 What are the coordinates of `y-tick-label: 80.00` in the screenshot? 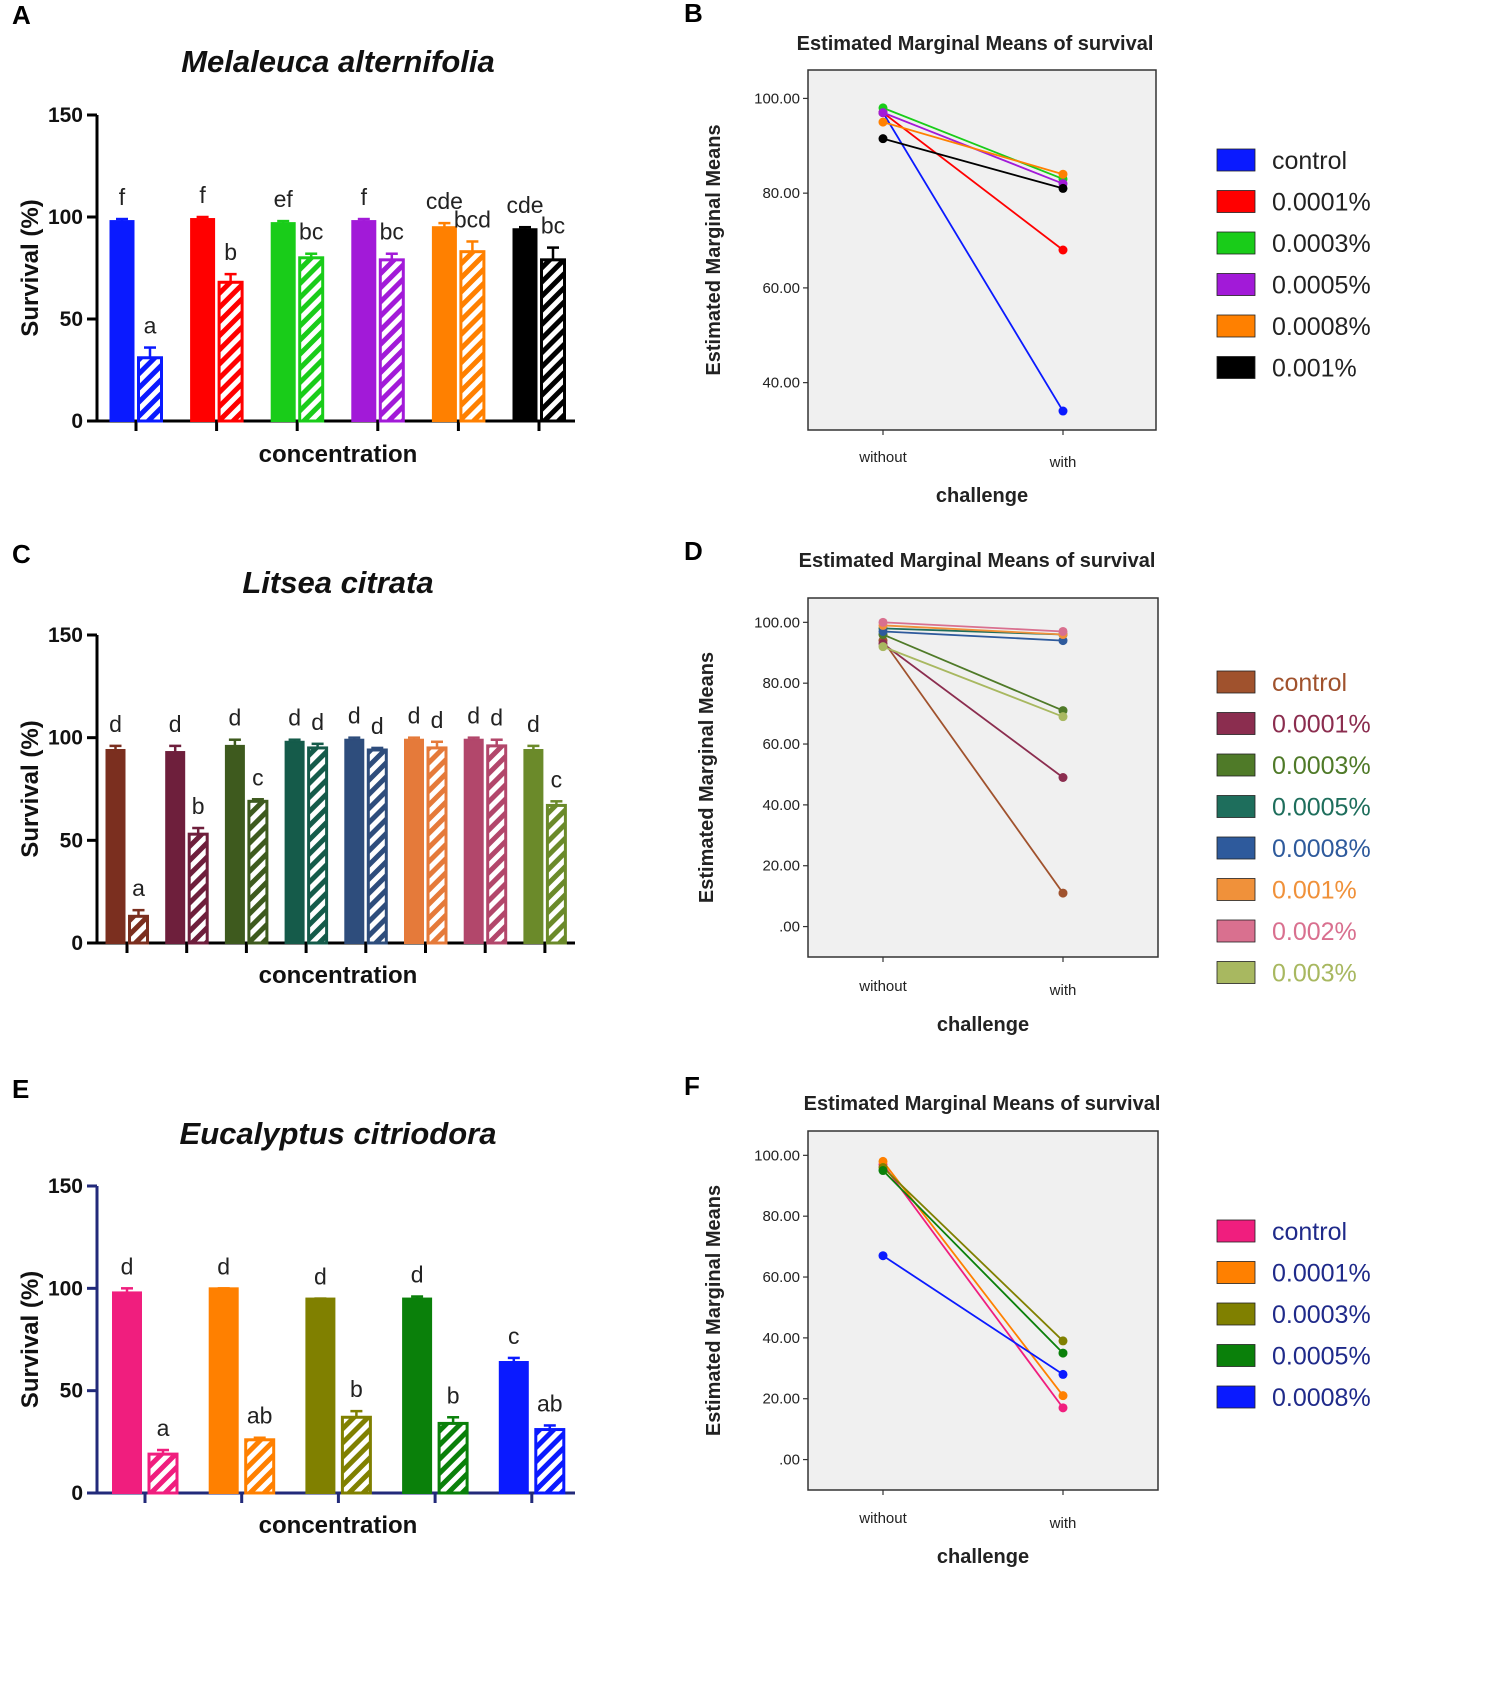 It's located at (781, 1216).